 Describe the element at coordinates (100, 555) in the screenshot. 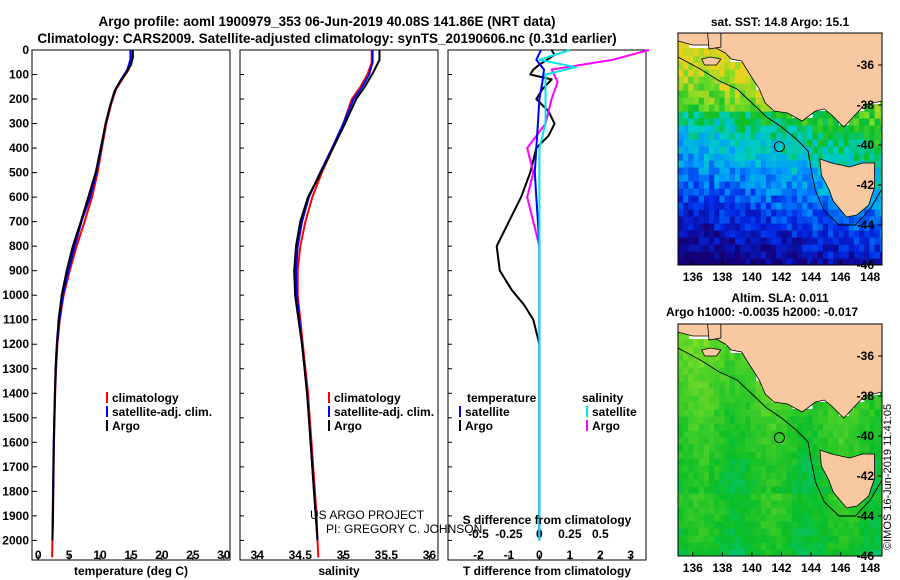

I see `x-tick-label: 10` at that location.